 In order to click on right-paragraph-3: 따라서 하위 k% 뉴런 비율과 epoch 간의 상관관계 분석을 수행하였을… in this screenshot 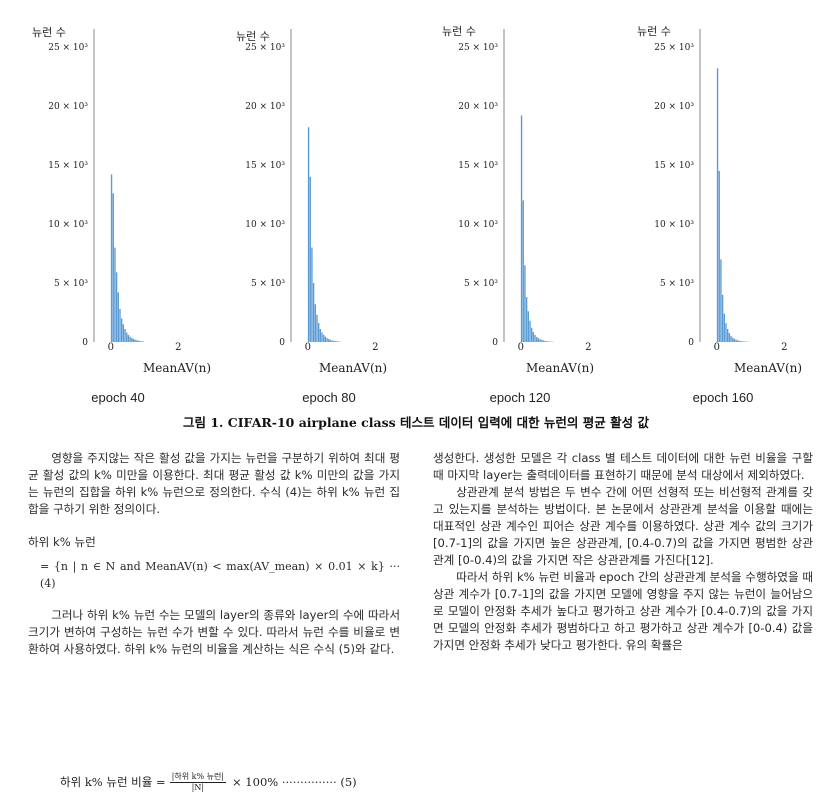, I will do `click(623, 611)`.